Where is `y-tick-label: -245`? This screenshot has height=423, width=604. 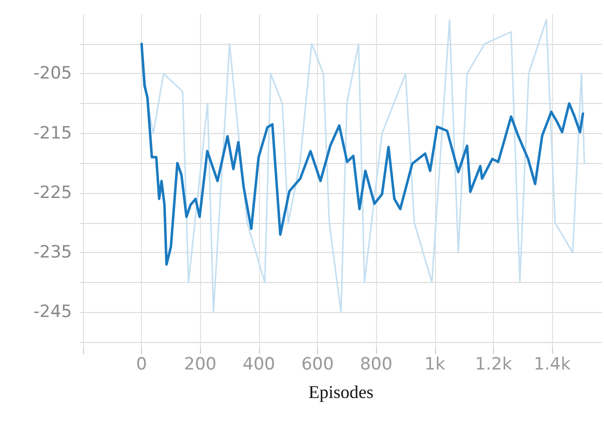 y-tick-label: -245 is located at coordinates (52, 312).